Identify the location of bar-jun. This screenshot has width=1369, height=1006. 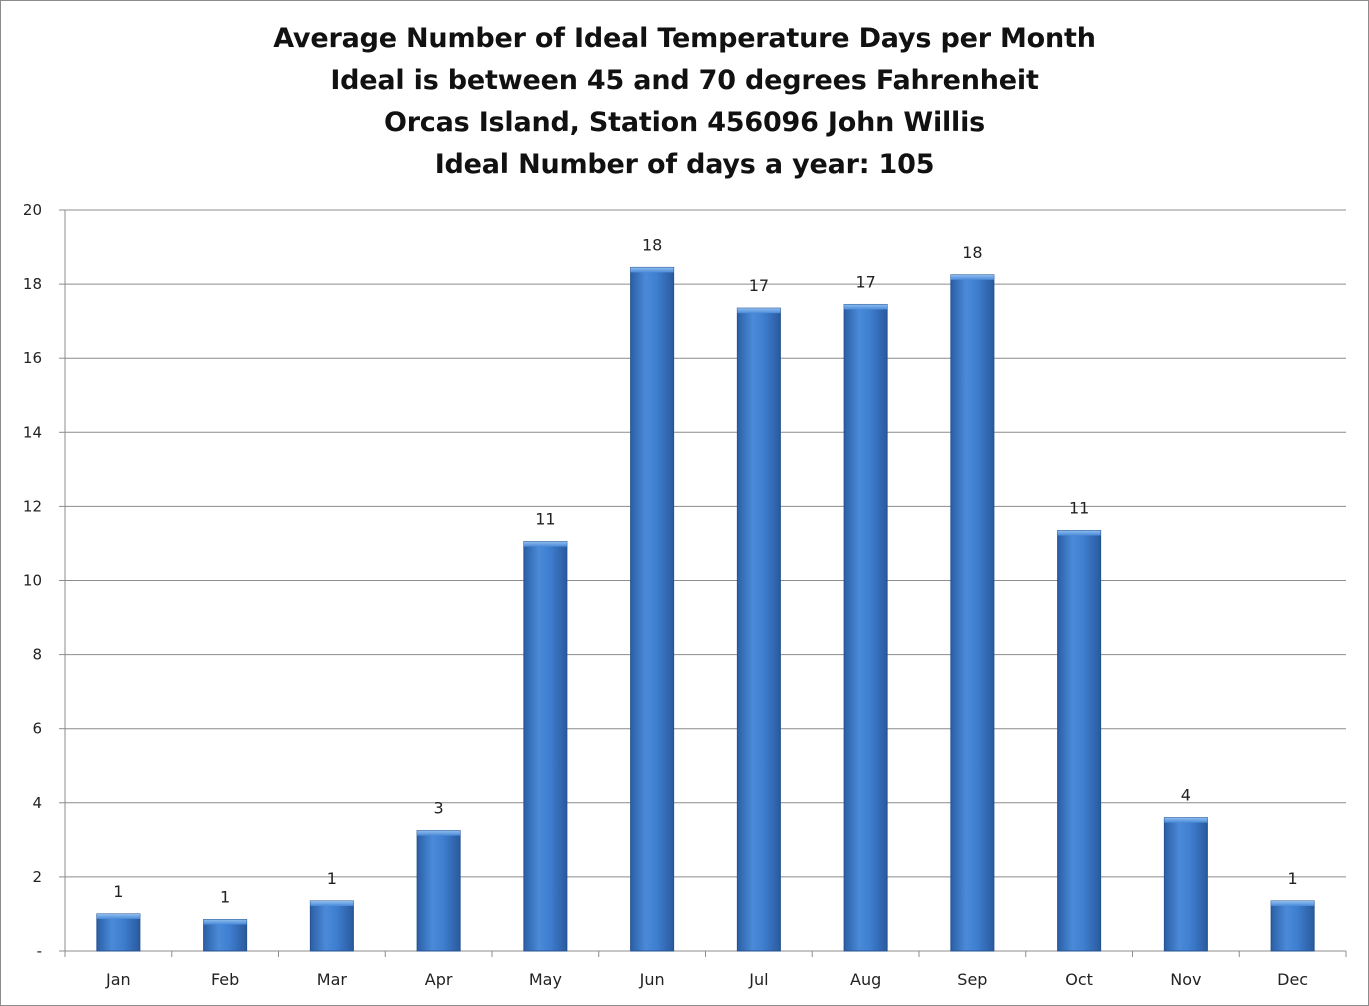
(652, 609).